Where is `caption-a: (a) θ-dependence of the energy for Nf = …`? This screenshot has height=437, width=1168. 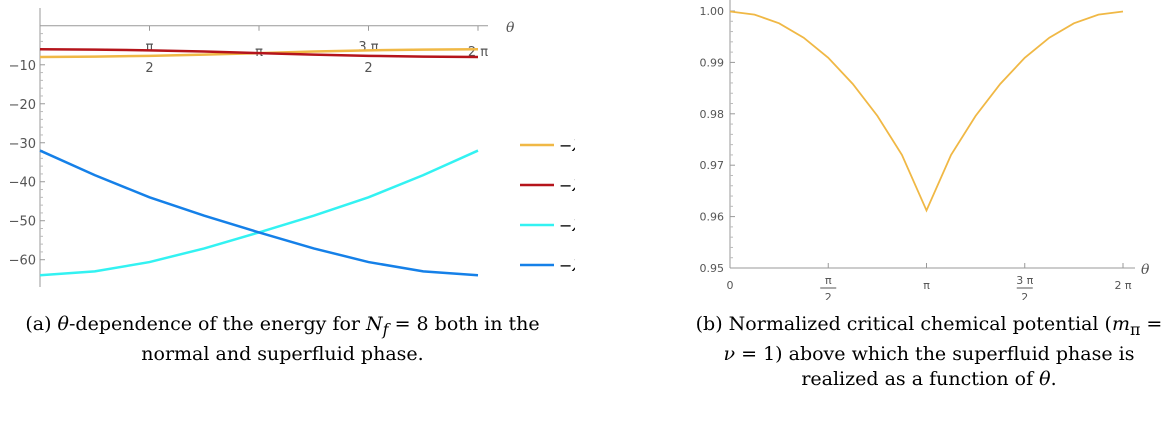
caption-a: (a) θ-dependence of the energy for Nf = … is located at coordinates (282, 339).